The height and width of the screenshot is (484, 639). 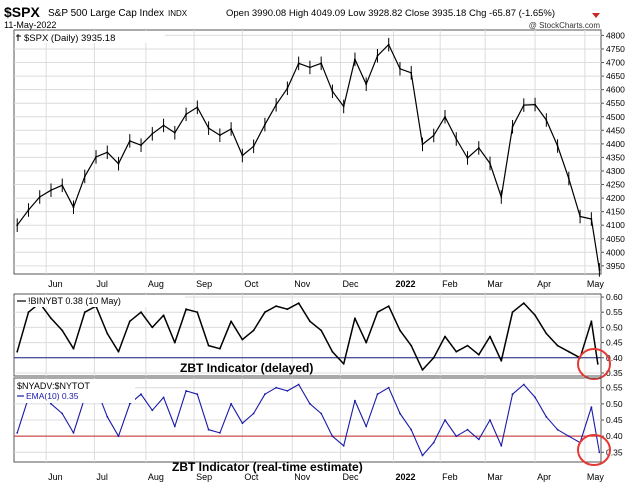 What do you see at coordinates (615, 90) in the screenshot?
I see `ytick-label-13: 4600` at bounding box center [615, 90].